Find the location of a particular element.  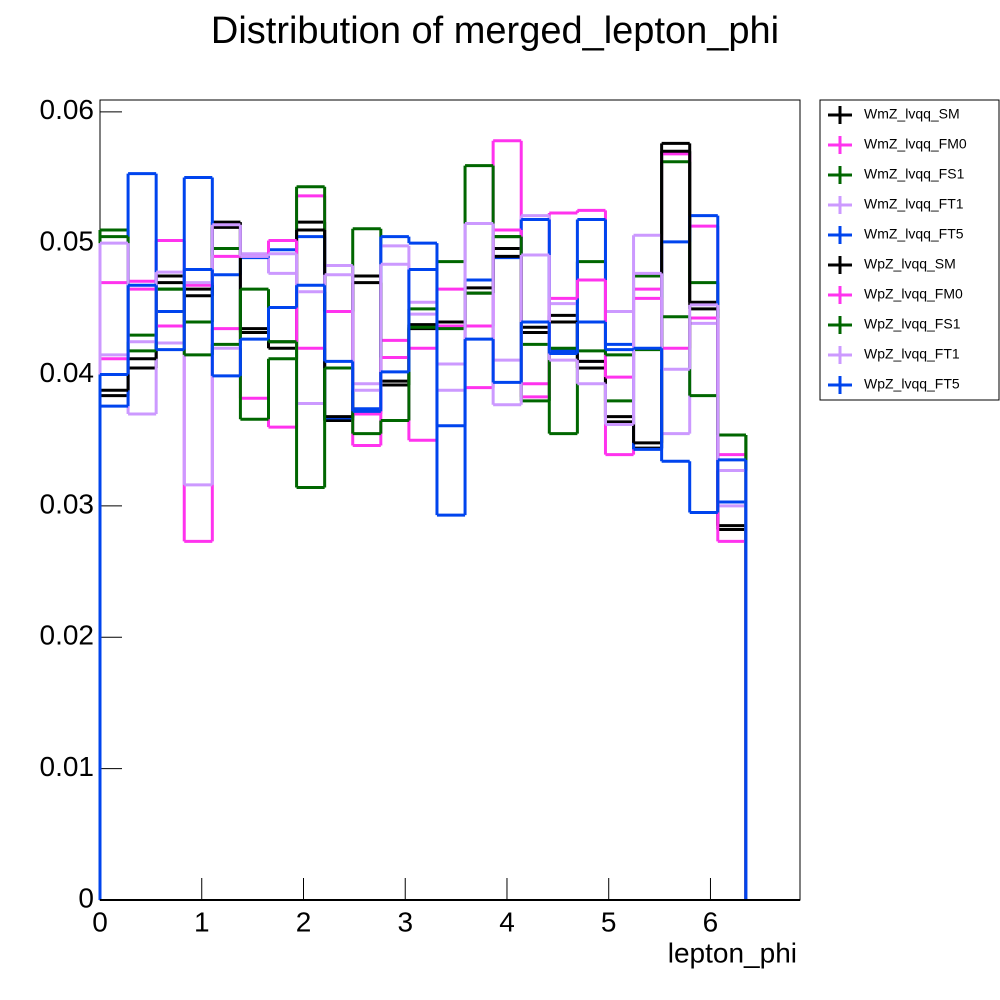

y-tick-label: 0 is located at coordinates (86, 897).